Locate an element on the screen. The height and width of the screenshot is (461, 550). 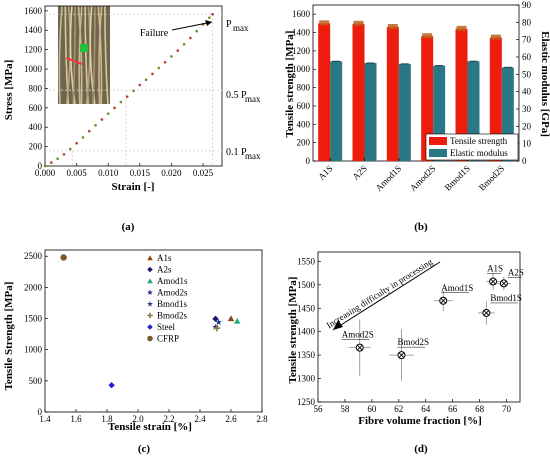
y2-tick-label: 30 is located at coordinates (527, 109).